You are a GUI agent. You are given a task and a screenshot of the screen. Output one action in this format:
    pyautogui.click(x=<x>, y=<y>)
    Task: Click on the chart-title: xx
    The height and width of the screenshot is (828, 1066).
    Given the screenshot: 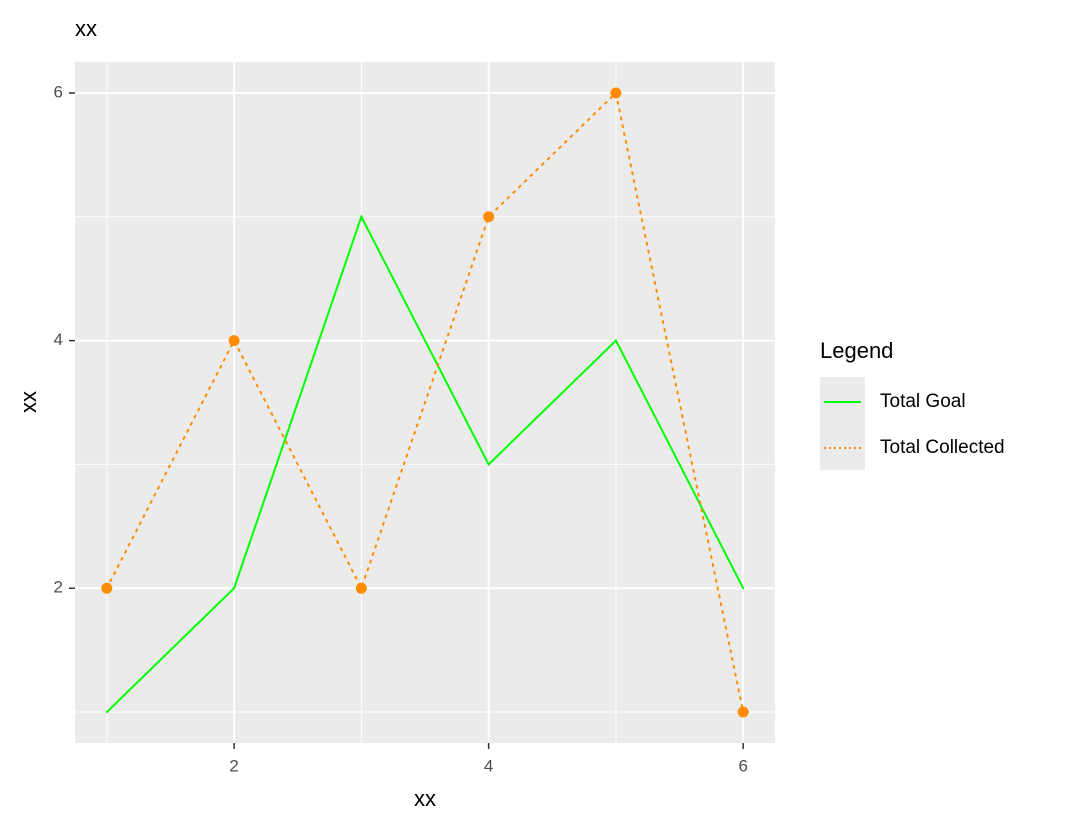 What is the action you would take?
    pyautogui.click(x=86, y=28)
    